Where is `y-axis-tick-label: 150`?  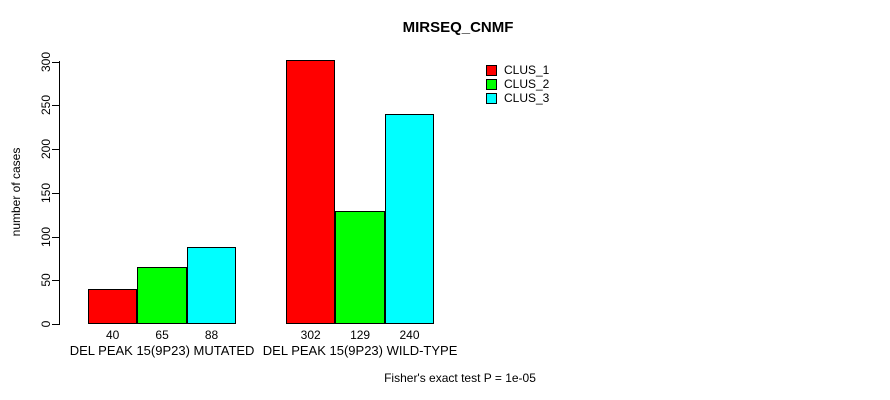 y-axis-tick-label: 150 is located at coordinates (46, 192).